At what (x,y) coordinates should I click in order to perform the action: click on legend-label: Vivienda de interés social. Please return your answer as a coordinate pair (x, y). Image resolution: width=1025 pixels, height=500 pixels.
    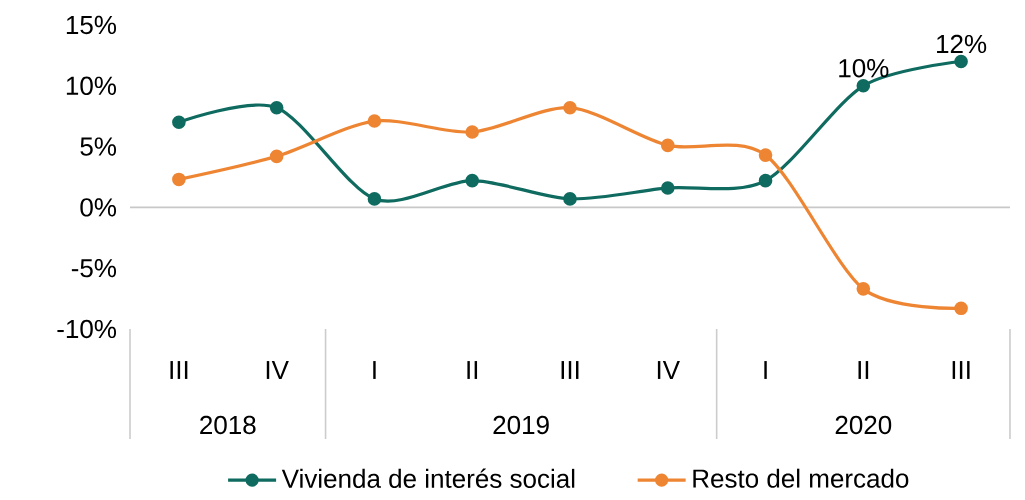
    Looking at the image, I should click on (428, 478).